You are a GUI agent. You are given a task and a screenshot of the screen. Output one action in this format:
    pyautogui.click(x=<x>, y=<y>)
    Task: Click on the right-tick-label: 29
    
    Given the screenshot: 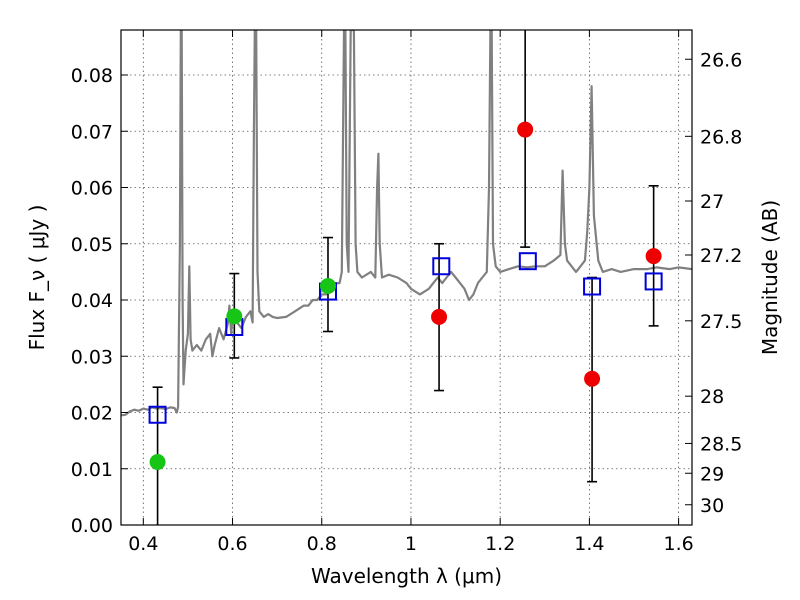 What is the action you would take?
    pyautogui.click(x=712, y=474)
    